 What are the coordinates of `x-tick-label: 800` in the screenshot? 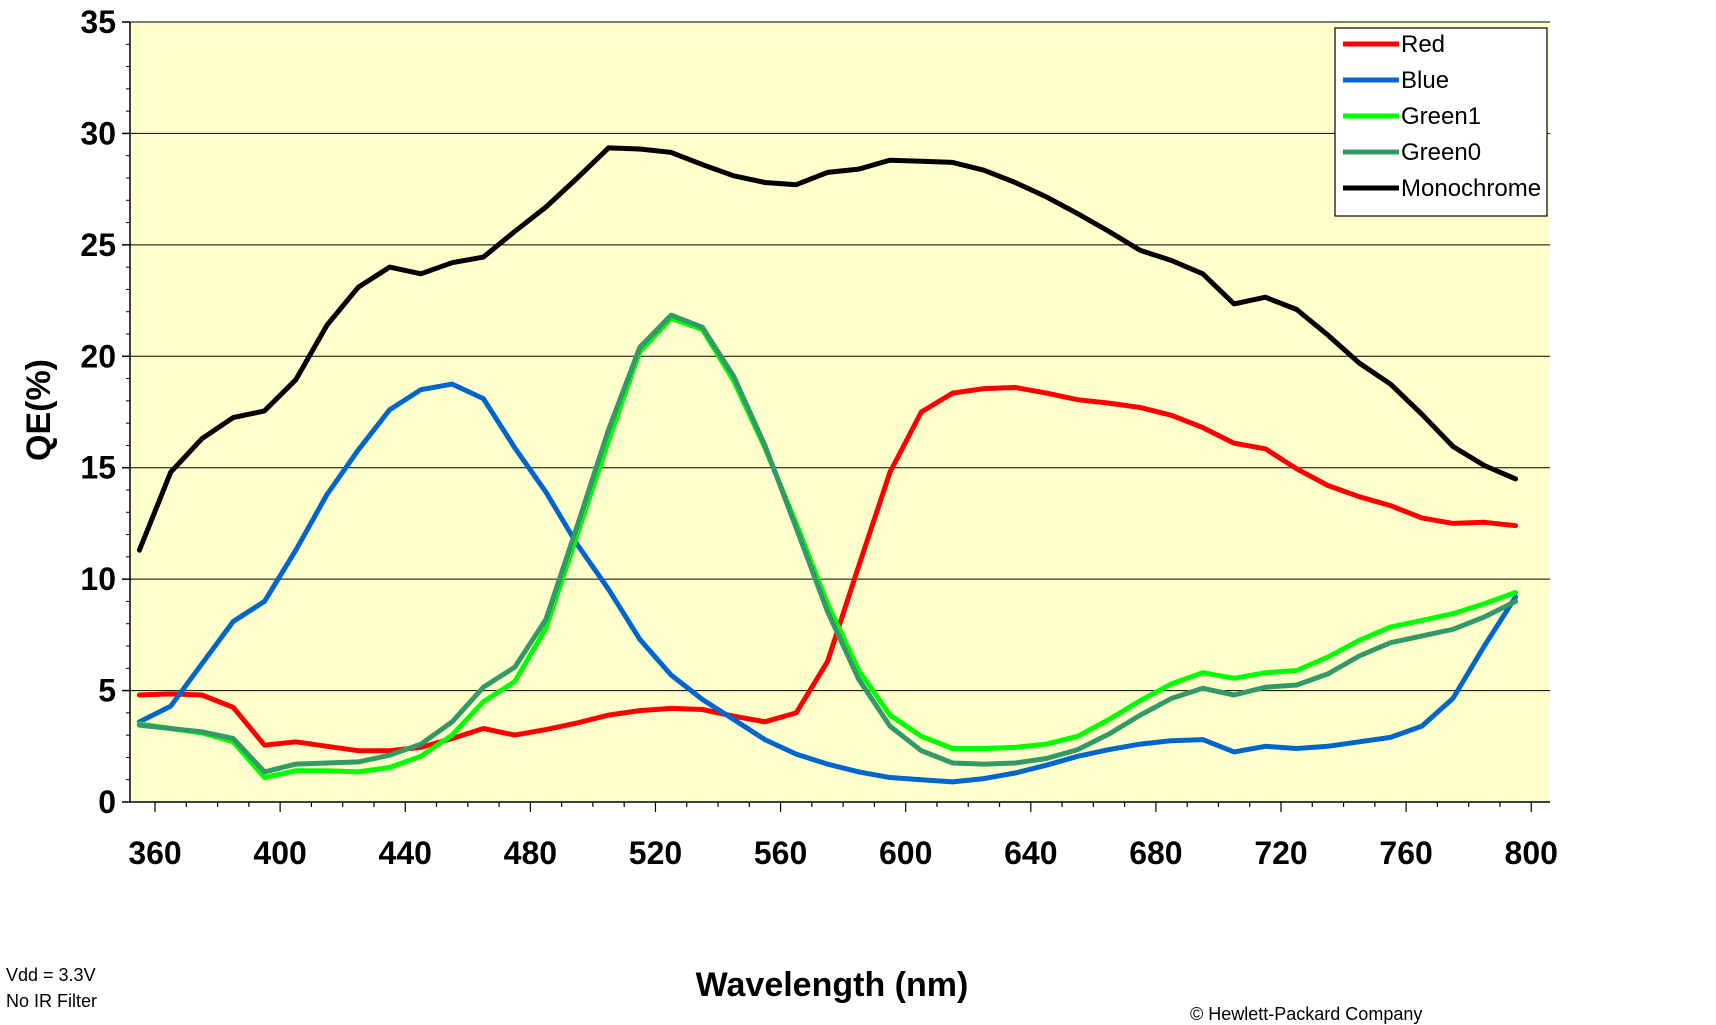 It's located at (1531, 853).